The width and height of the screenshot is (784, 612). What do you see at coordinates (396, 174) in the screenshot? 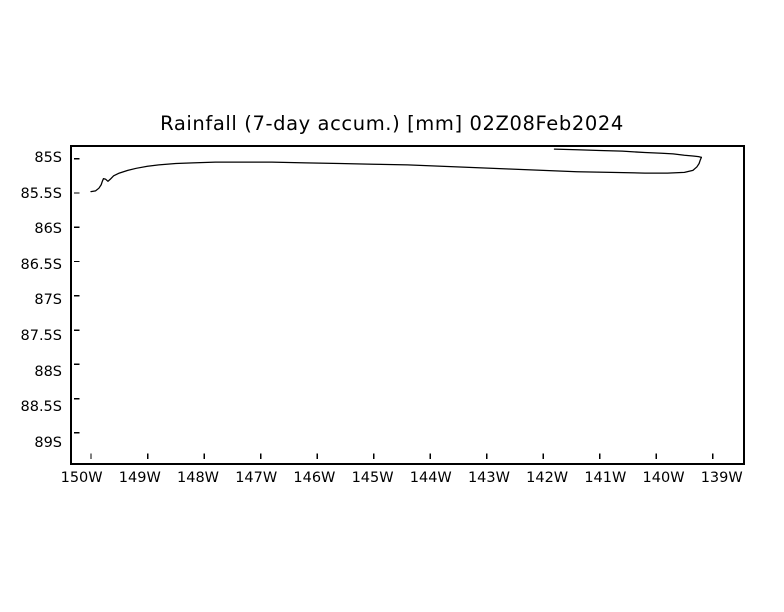
I see `data-line-rainfall-contour-lower` at bounding box center [396, 174].